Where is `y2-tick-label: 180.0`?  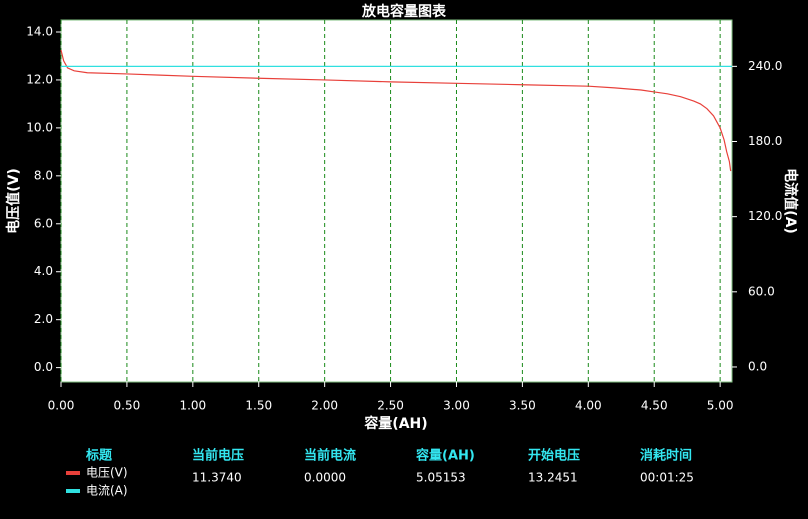
y2-tick-label: 180.0 is located at coordinates (765, 141).